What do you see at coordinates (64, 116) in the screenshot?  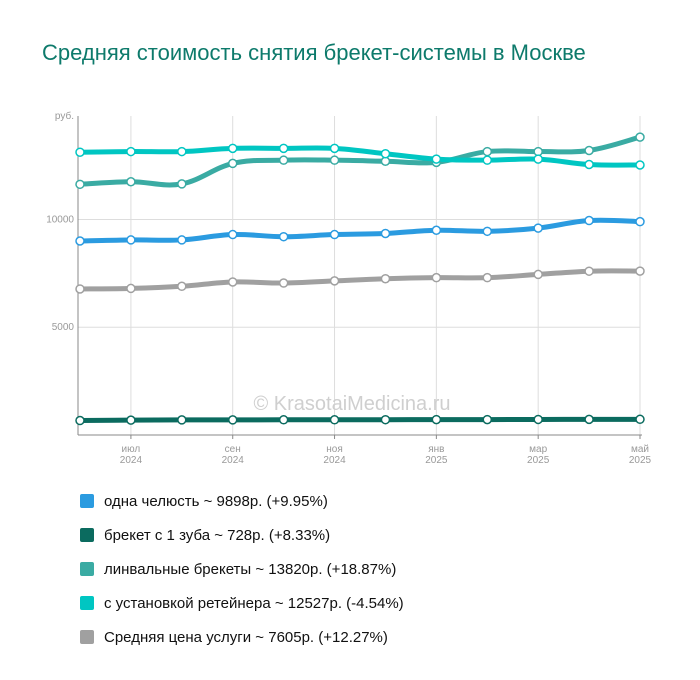 I see `y-unit-label: руб.` at bounding box center [64, 116].